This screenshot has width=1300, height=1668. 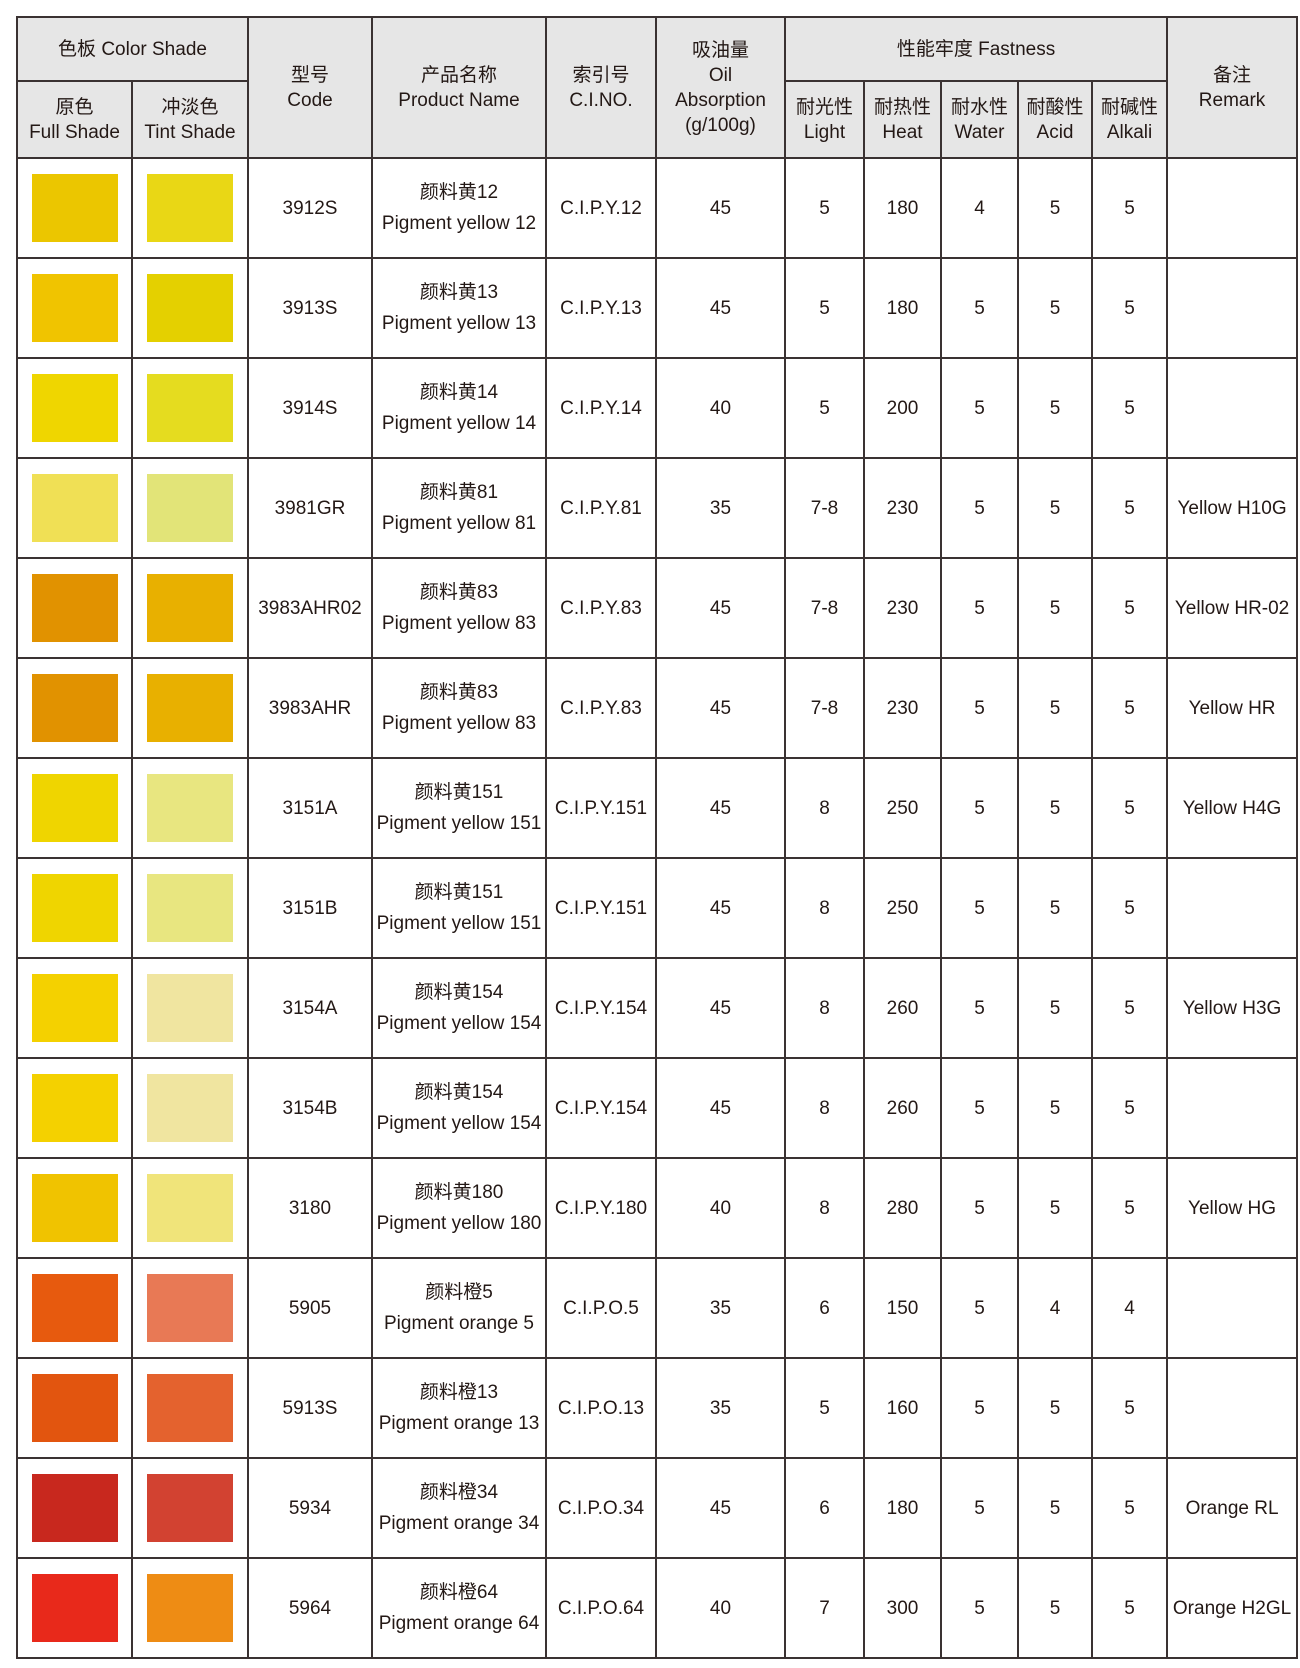 I want to click on code-cn: 型号, so click(x=309, y=75).